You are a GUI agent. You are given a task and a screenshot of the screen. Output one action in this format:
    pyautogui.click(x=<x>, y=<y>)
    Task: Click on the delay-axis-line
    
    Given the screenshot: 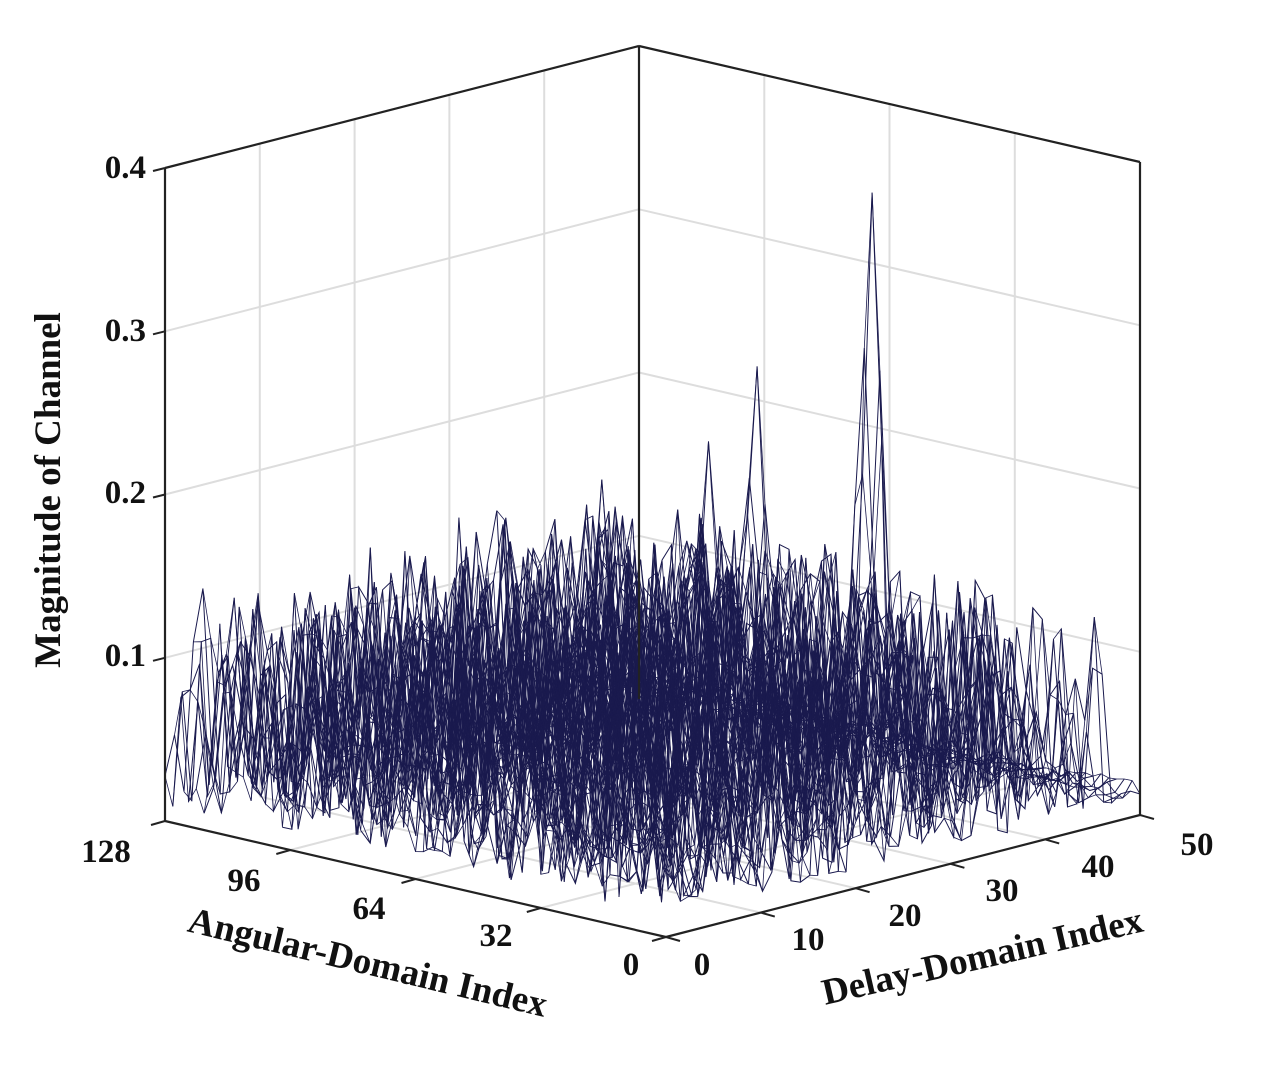 What is the action you would take?
    pyautogui.click(x=903, y=876)
    